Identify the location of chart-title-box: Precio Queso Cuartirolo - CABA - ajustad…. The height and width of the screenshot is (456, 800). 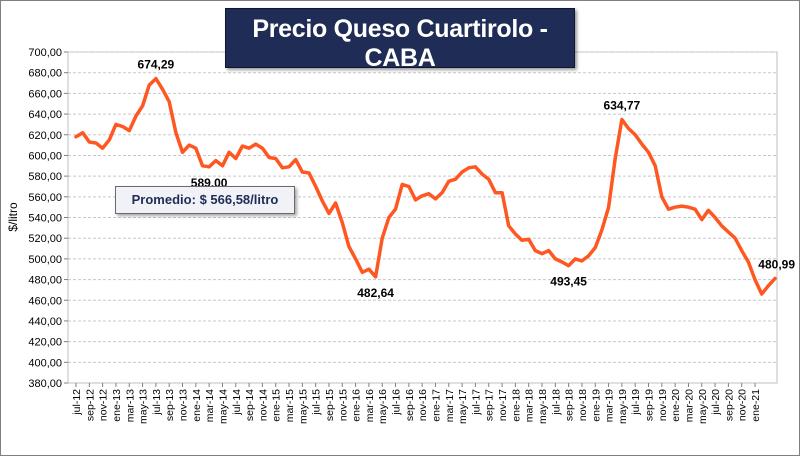
(400, 49).